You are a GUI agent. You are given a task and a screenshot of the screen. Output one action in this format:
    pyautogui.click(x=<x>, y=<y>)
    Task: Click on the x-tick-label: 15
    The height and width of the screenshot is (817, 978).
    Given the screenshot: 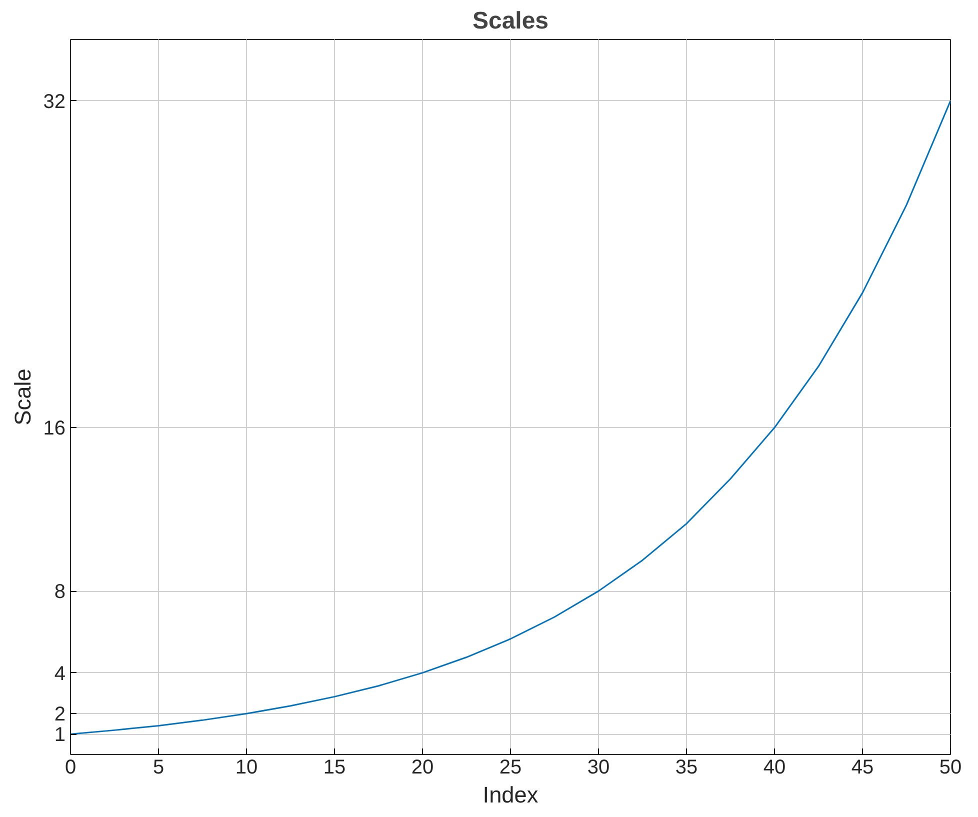 What is the action you would take?
    pyautogui.click(x=334, y=767)
    